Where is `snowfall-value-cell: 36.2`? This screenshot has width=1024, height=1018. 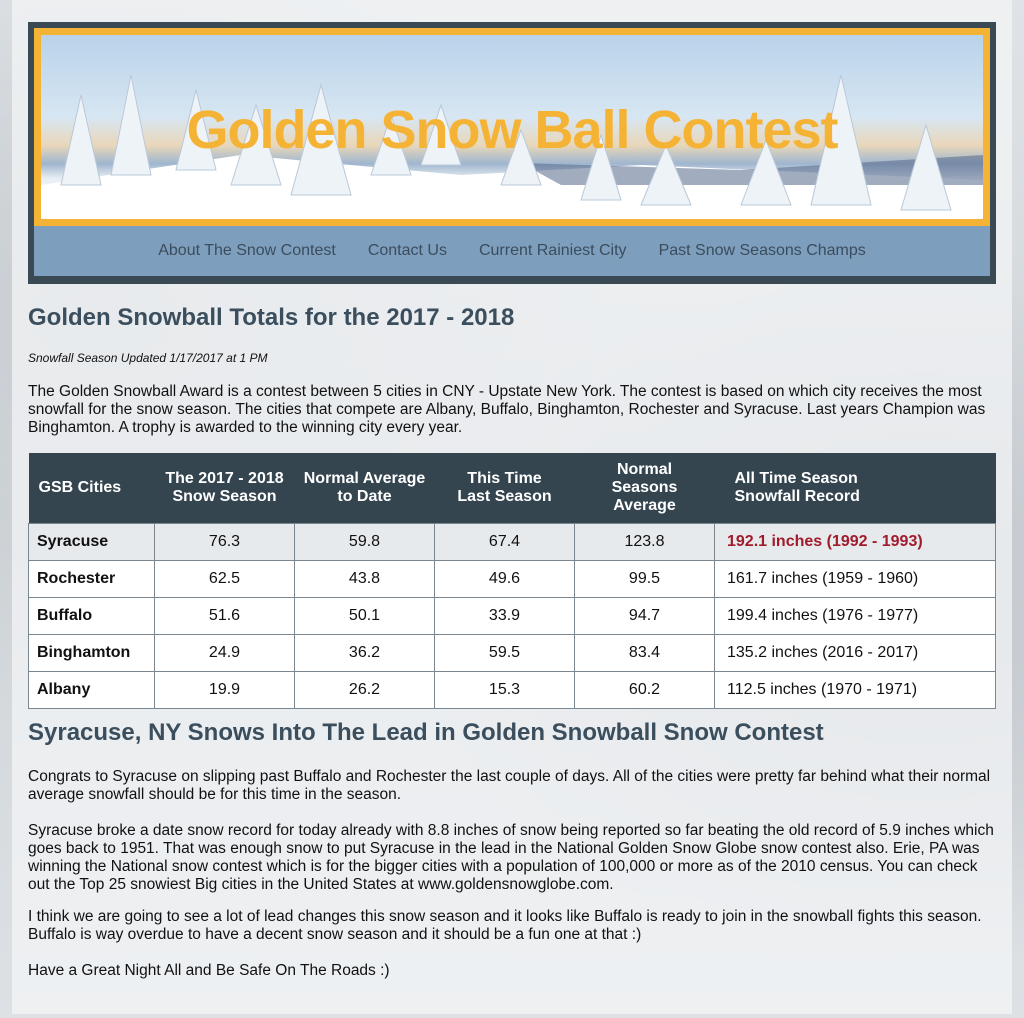 snowfall-value-cell: 36.2 is located at coordinates (364, 653).